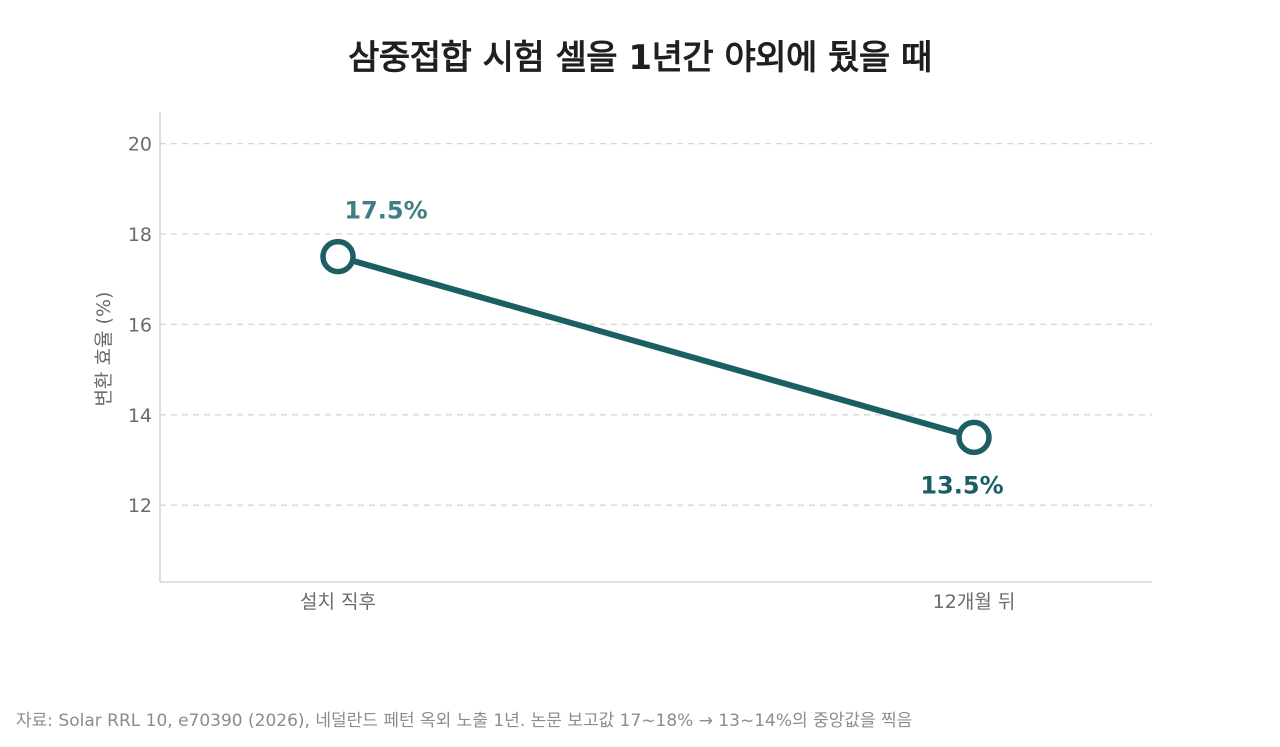 This screenshot has width=1280, height=747. What do you see at coordinates (104, 349) in the screenshot?
I see `y-axis-label: 변환 효율 (%)` at bounding box center [104, 349].